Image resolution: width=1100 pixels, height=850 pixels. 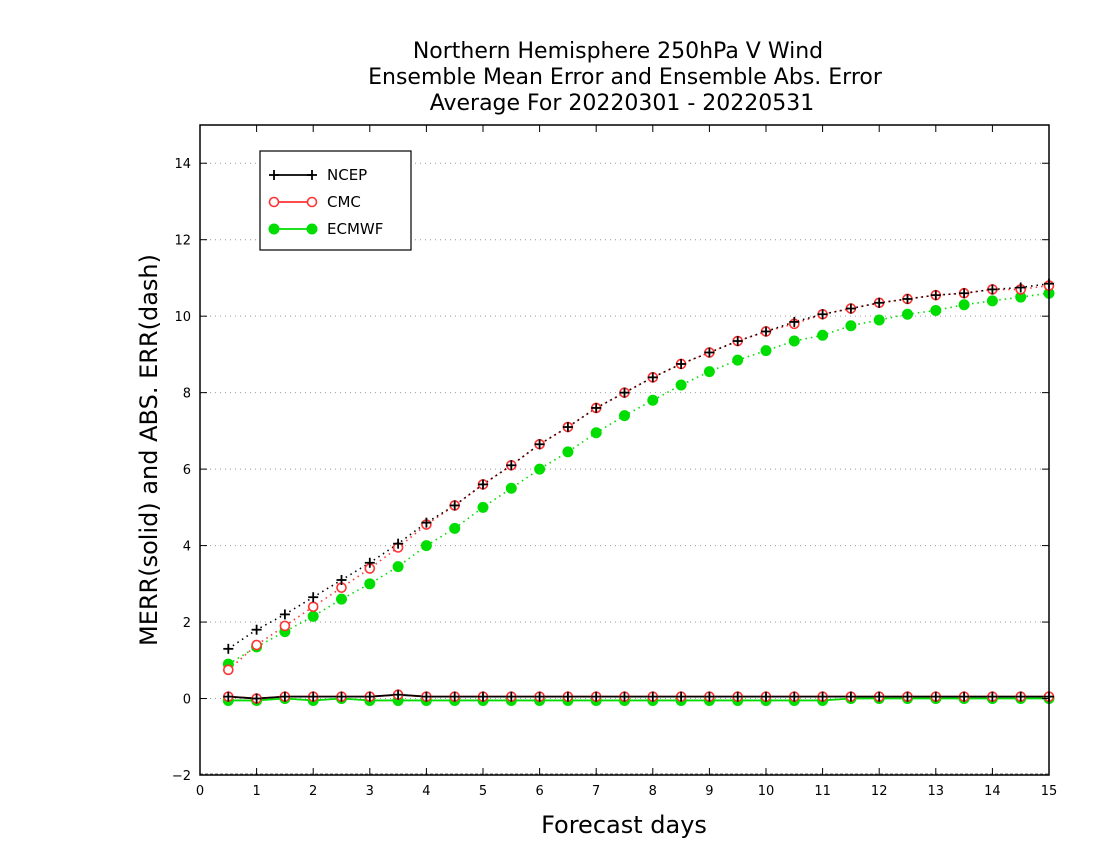 What do you see at coordinates (274, 175) in the screenshot?
I see `legend-marker-ncep-start` at bounding box center [274, 175].